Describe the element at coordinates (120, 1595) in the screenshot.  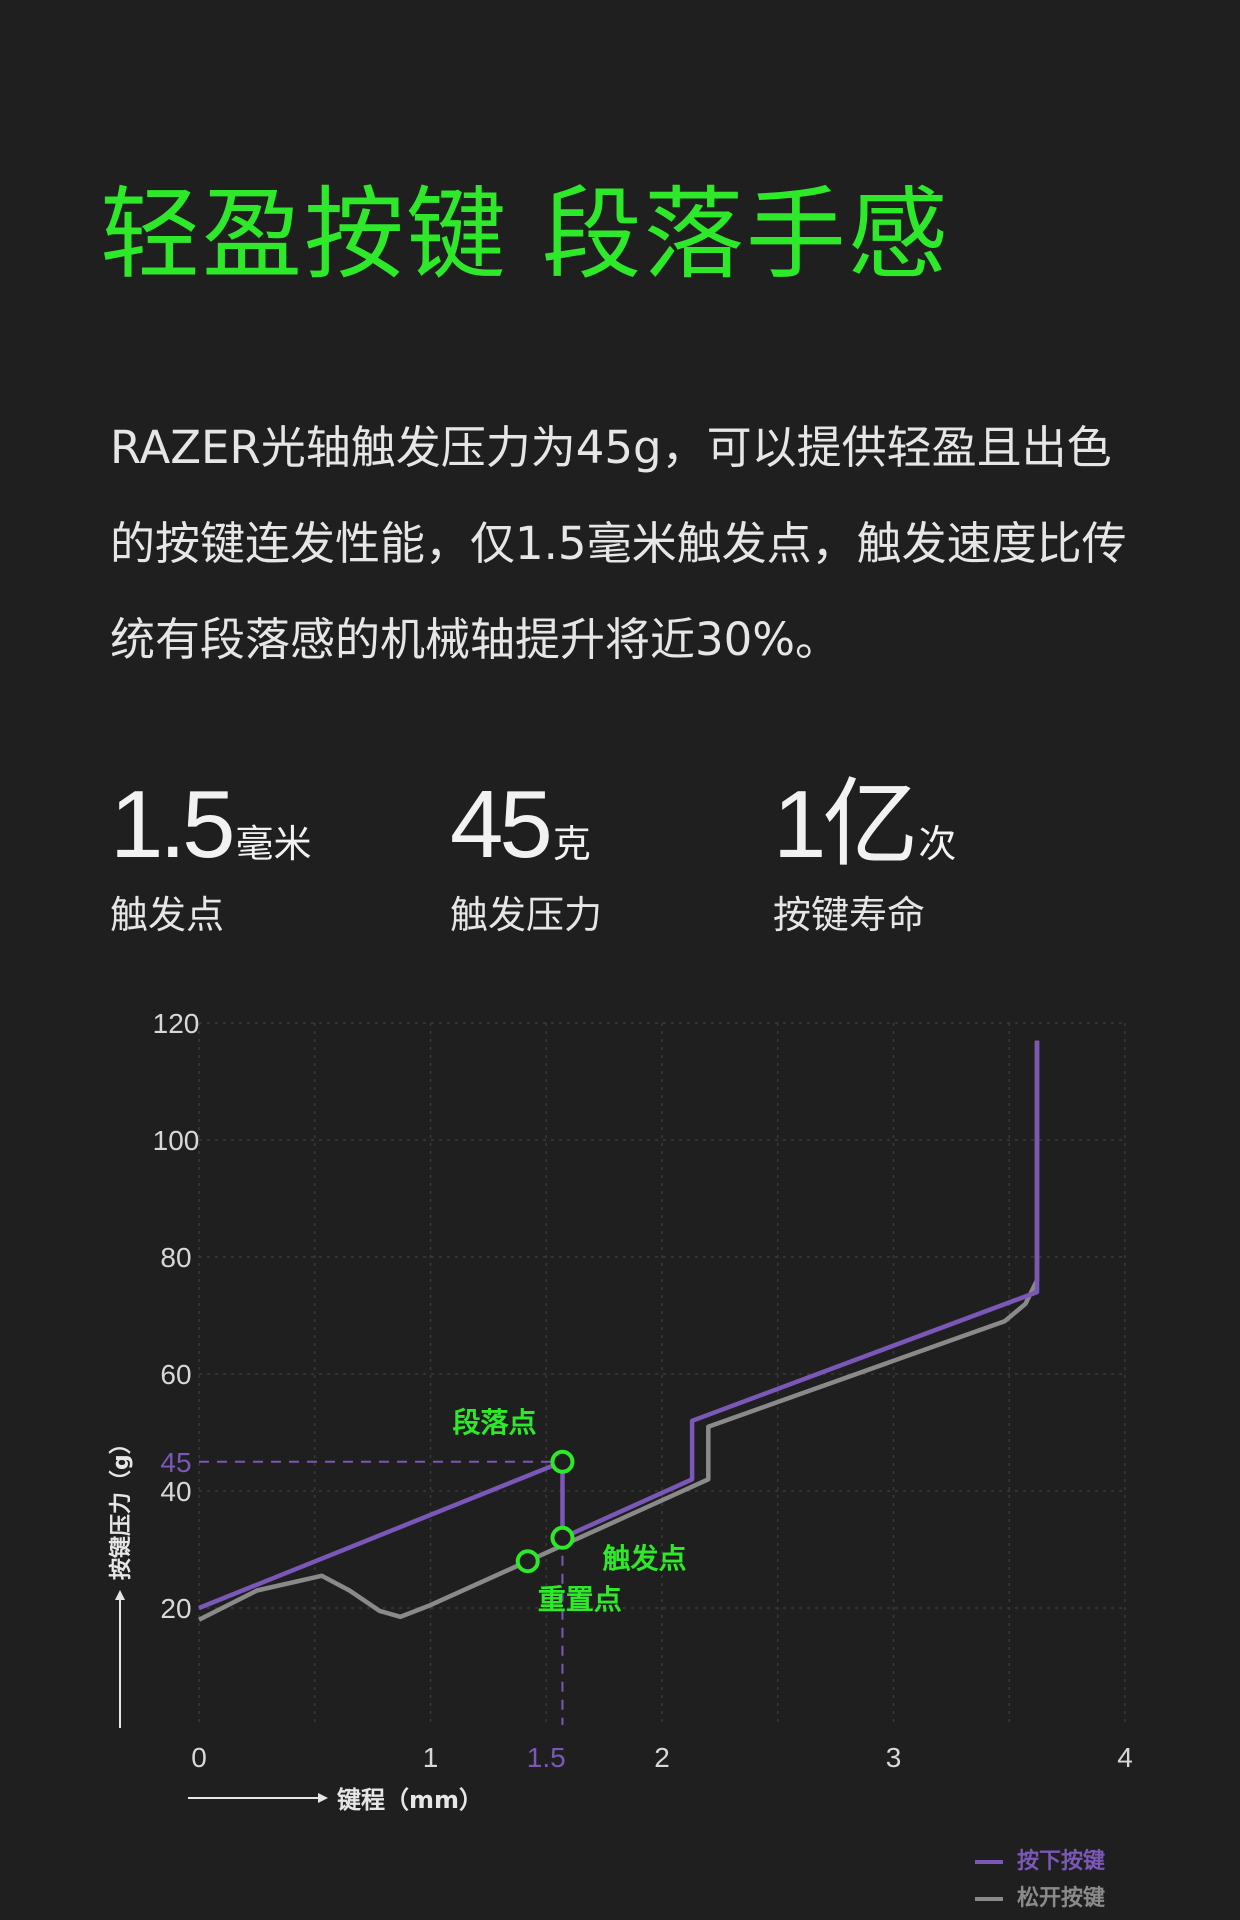
I see `y-axis-arrowhead` at that location.